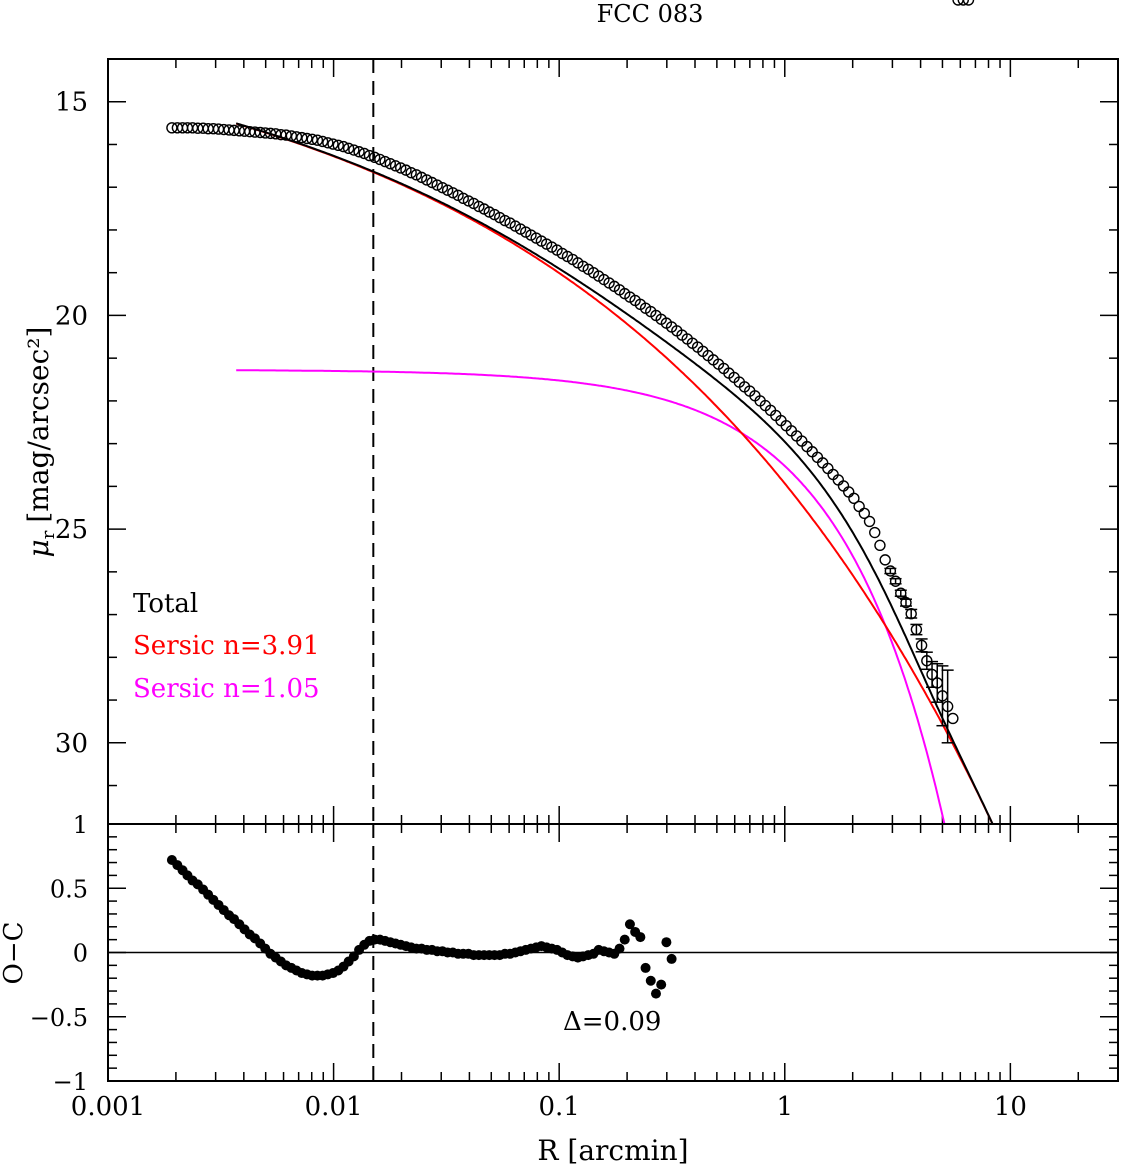  Describe the element at coordinates (14, 953) in the screenshot. I see `residual-y-axis-label: O−C` at that location.